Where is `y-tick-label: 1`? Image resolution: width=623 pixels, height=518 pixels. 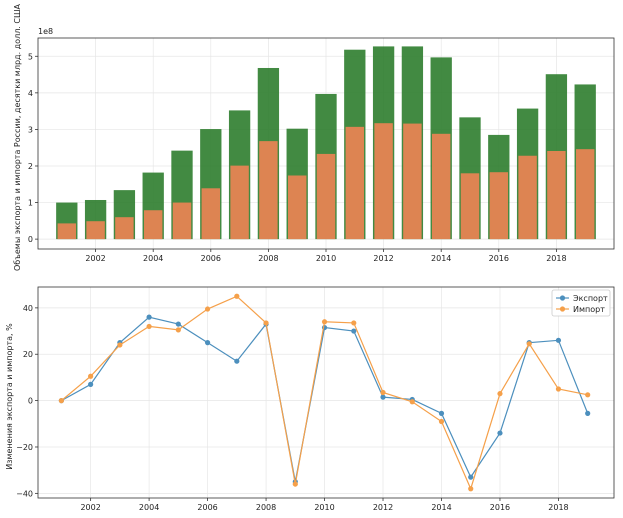
y-tick-label: 1 is located at coordinates (30, 203).